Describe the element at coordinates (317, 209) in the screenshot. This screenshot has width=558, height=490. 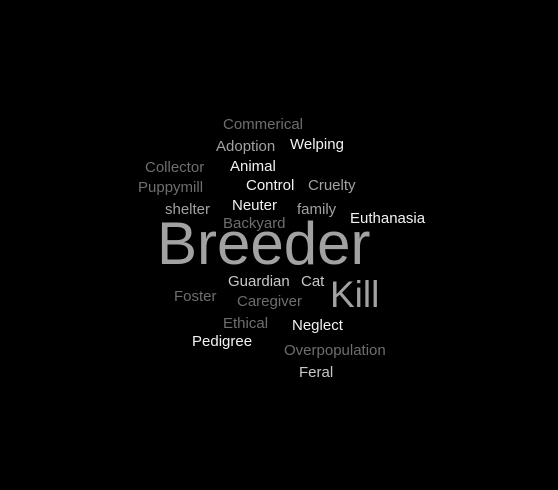
I see `word-family: family` at that location.